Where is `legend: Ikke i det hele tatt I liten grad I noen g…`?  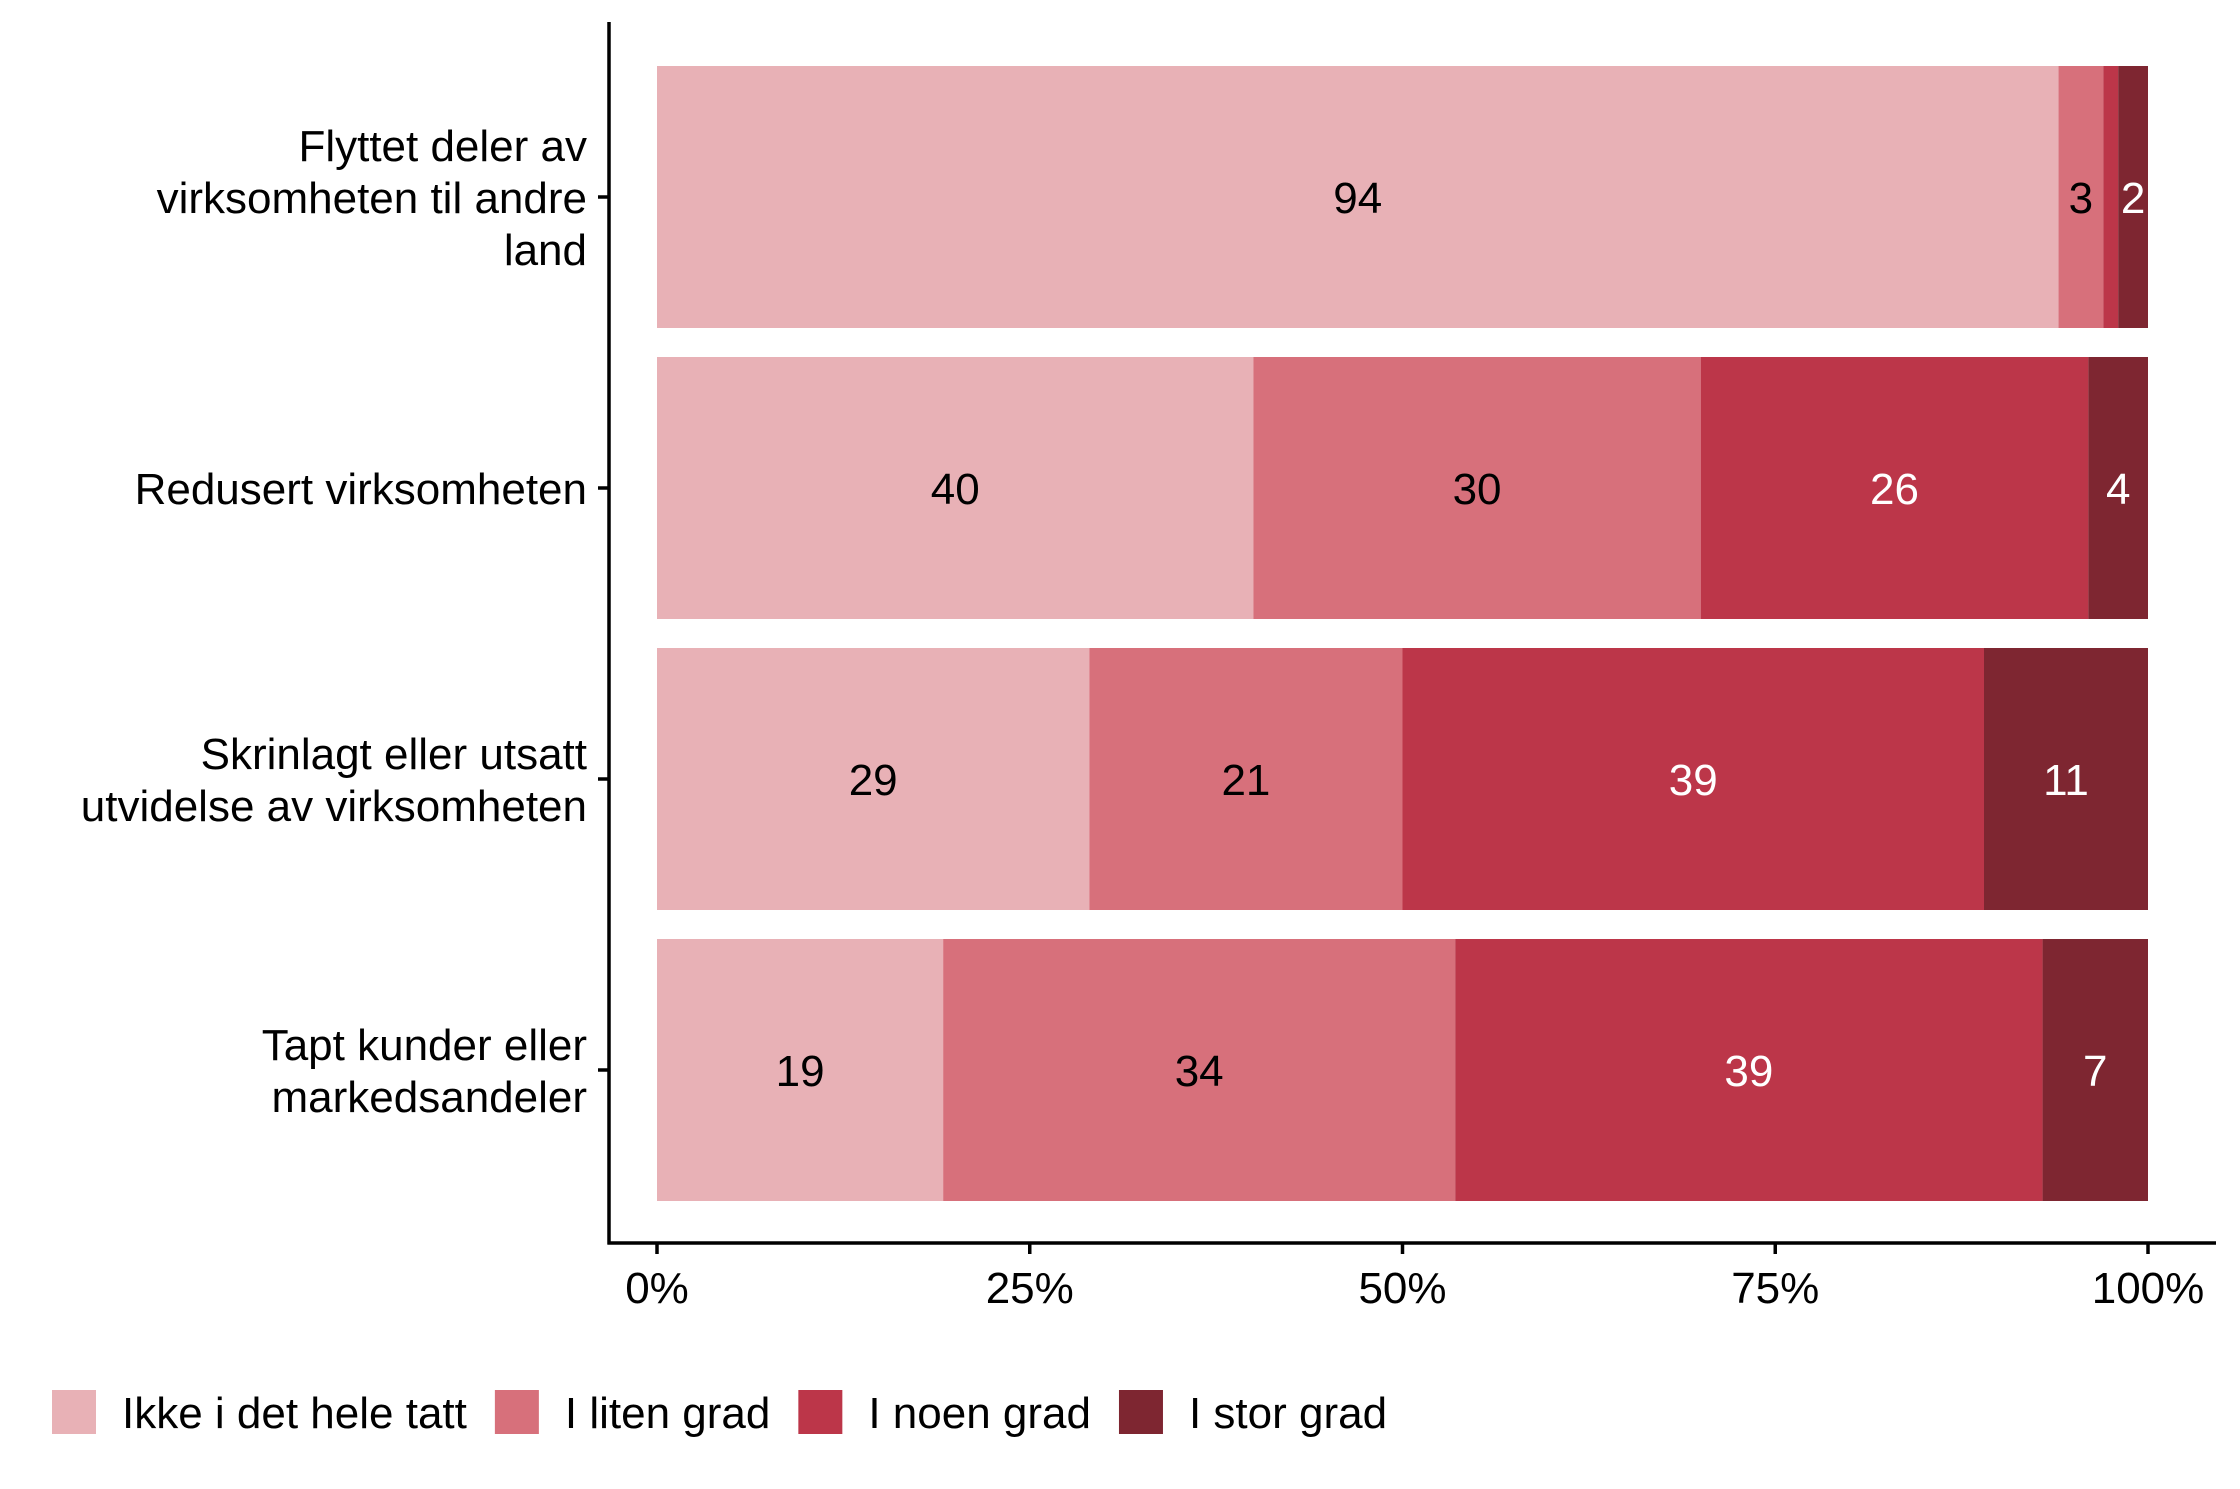
legend: Ikke i det hele tatt I liten grad I noen g… is located at coordinates (719, 1413).